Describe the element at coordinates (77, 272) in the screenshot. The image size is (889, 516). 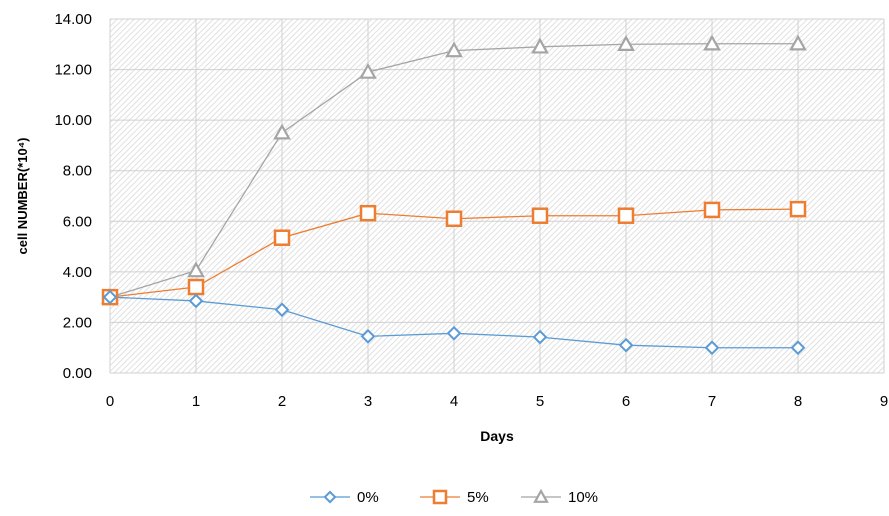
I see `y-tick-label: 4.00` at that location.